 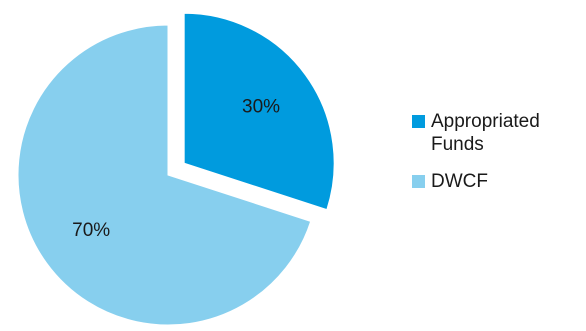 What do you see at coordinates (485, 133) in the screenshot?
I see `legend-label-appropriated-funds: Appropriated Funds` at bounding box center [485, 133].